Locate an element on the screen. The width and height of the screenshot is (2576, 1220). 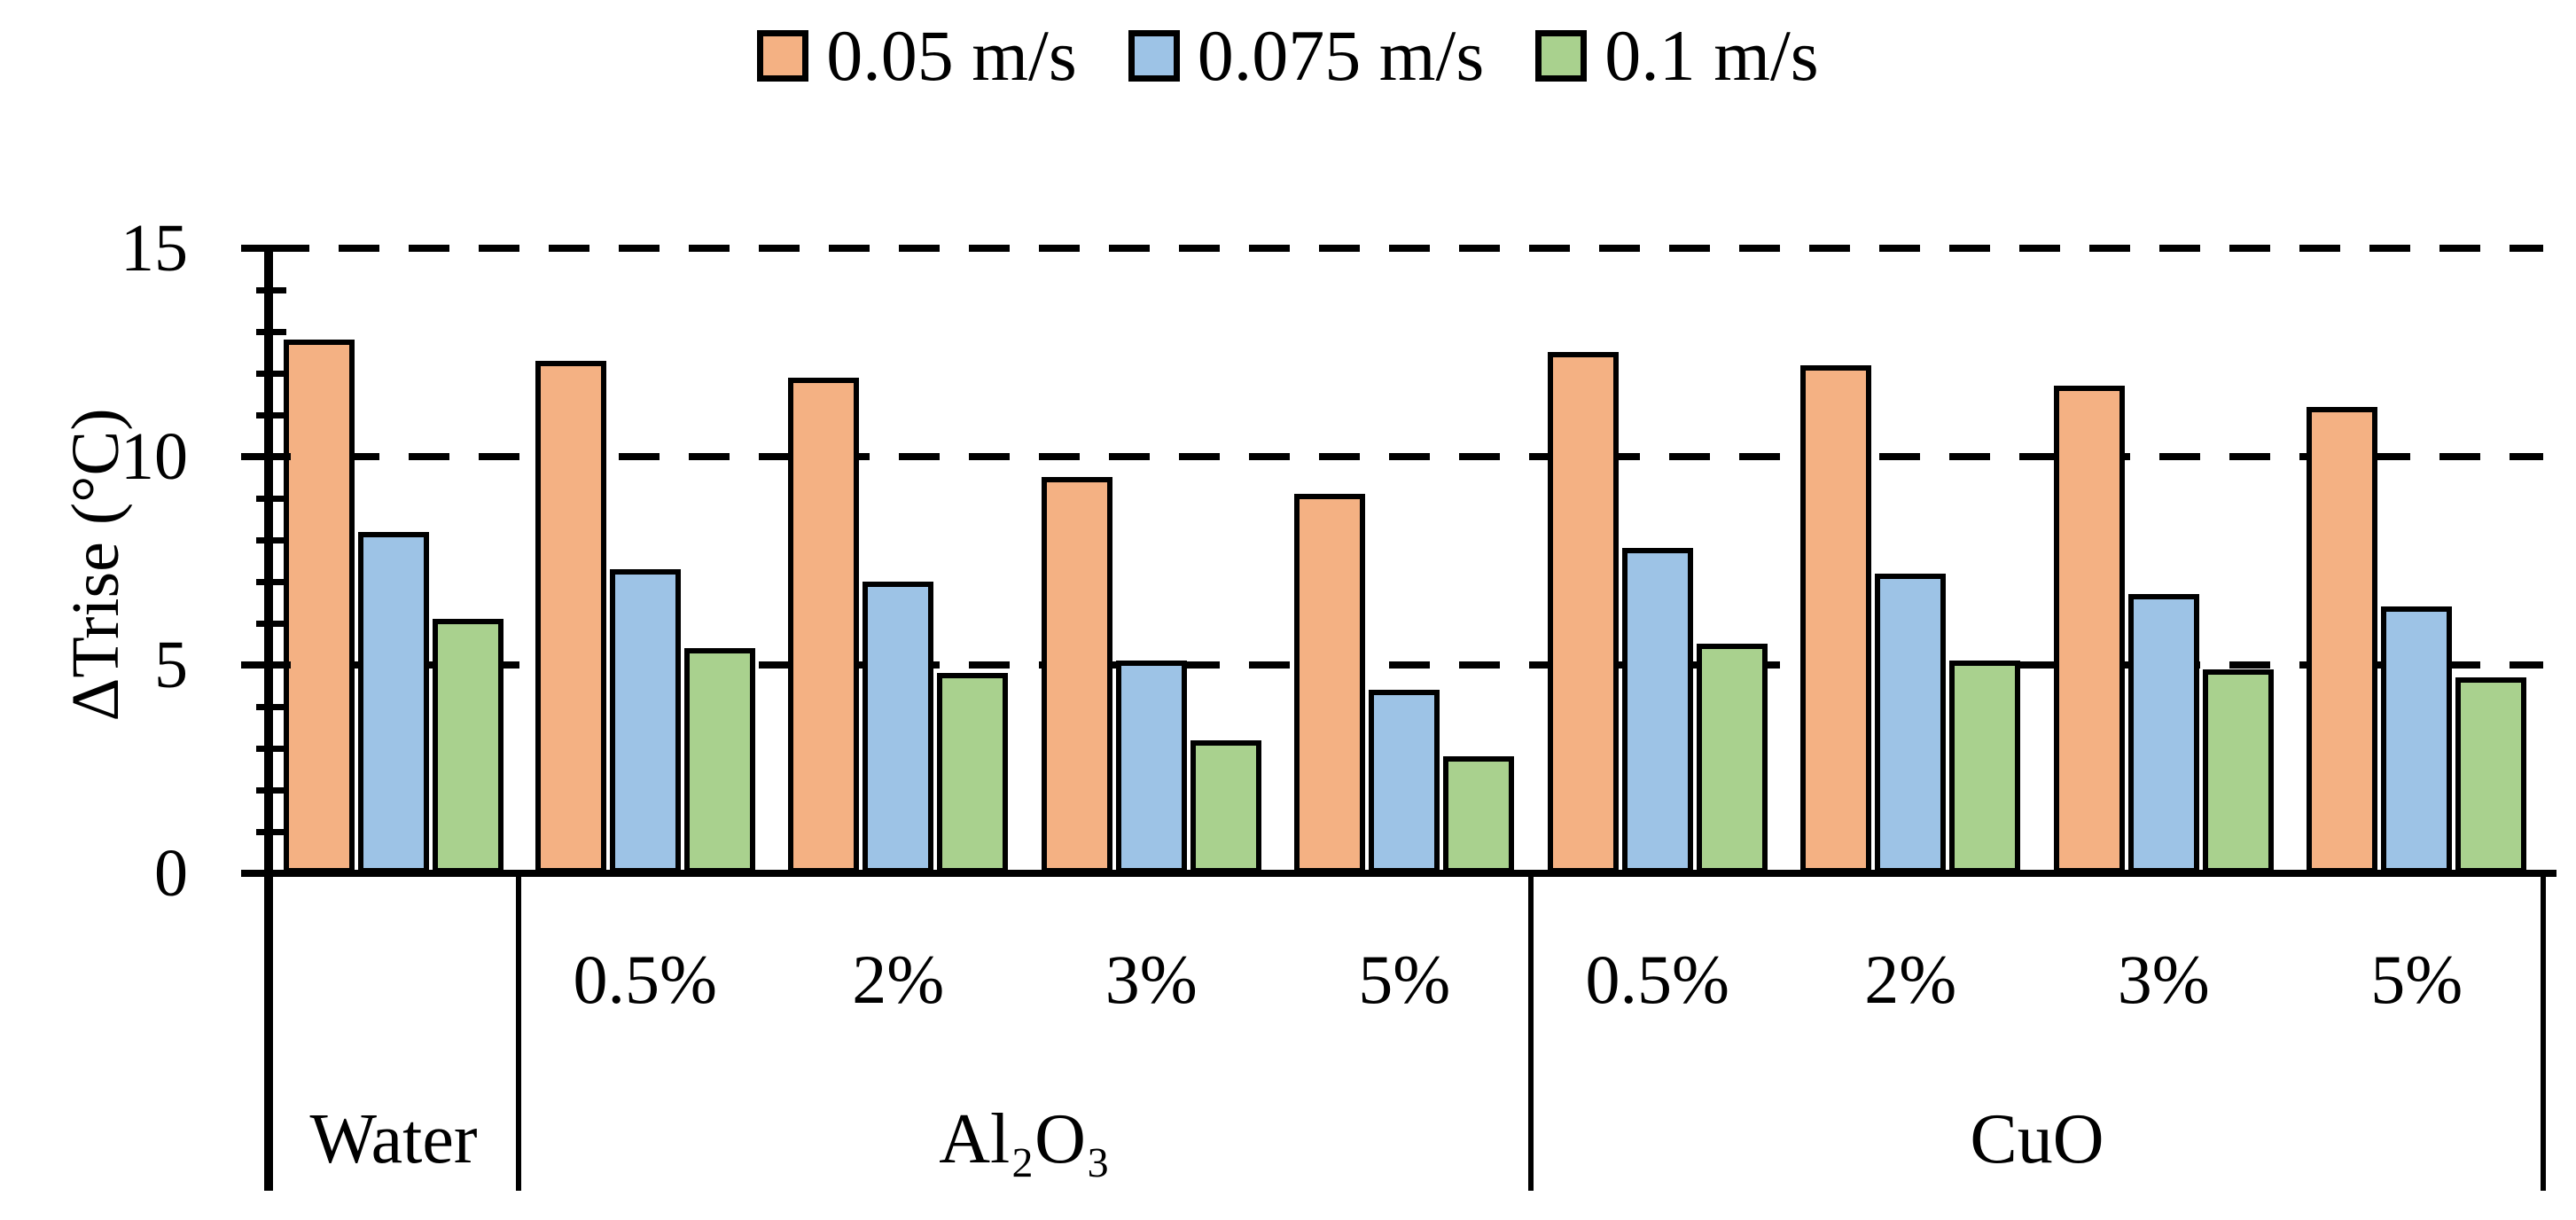
bar-0.075m/s-cat0 is located at coordinates (393, 702).